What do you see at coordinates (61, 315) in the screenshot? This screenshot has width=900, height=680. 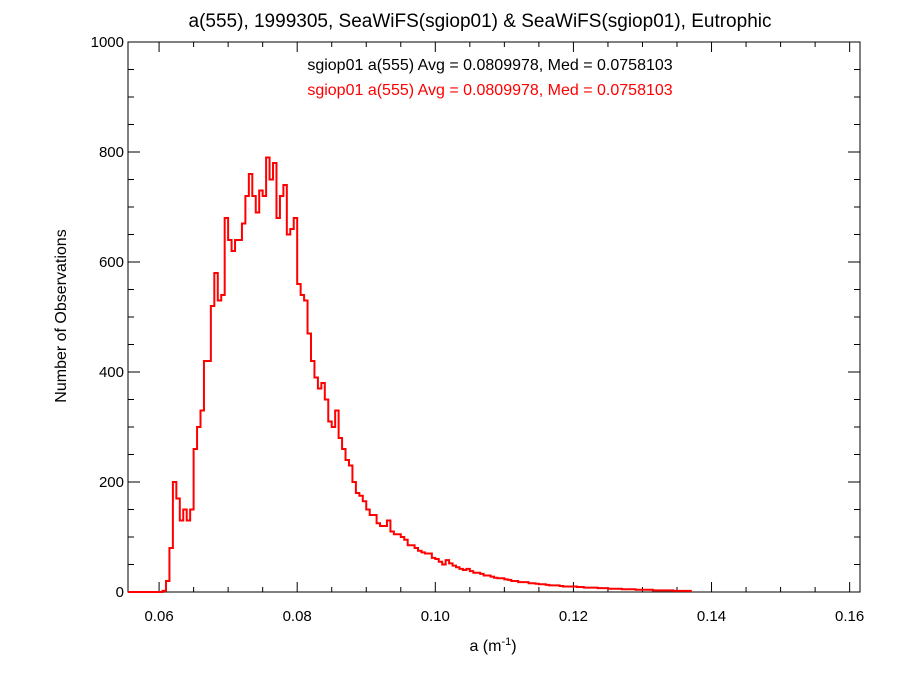 I see `y-axis-label: Number of Observations` at bounding box center [61, 315].